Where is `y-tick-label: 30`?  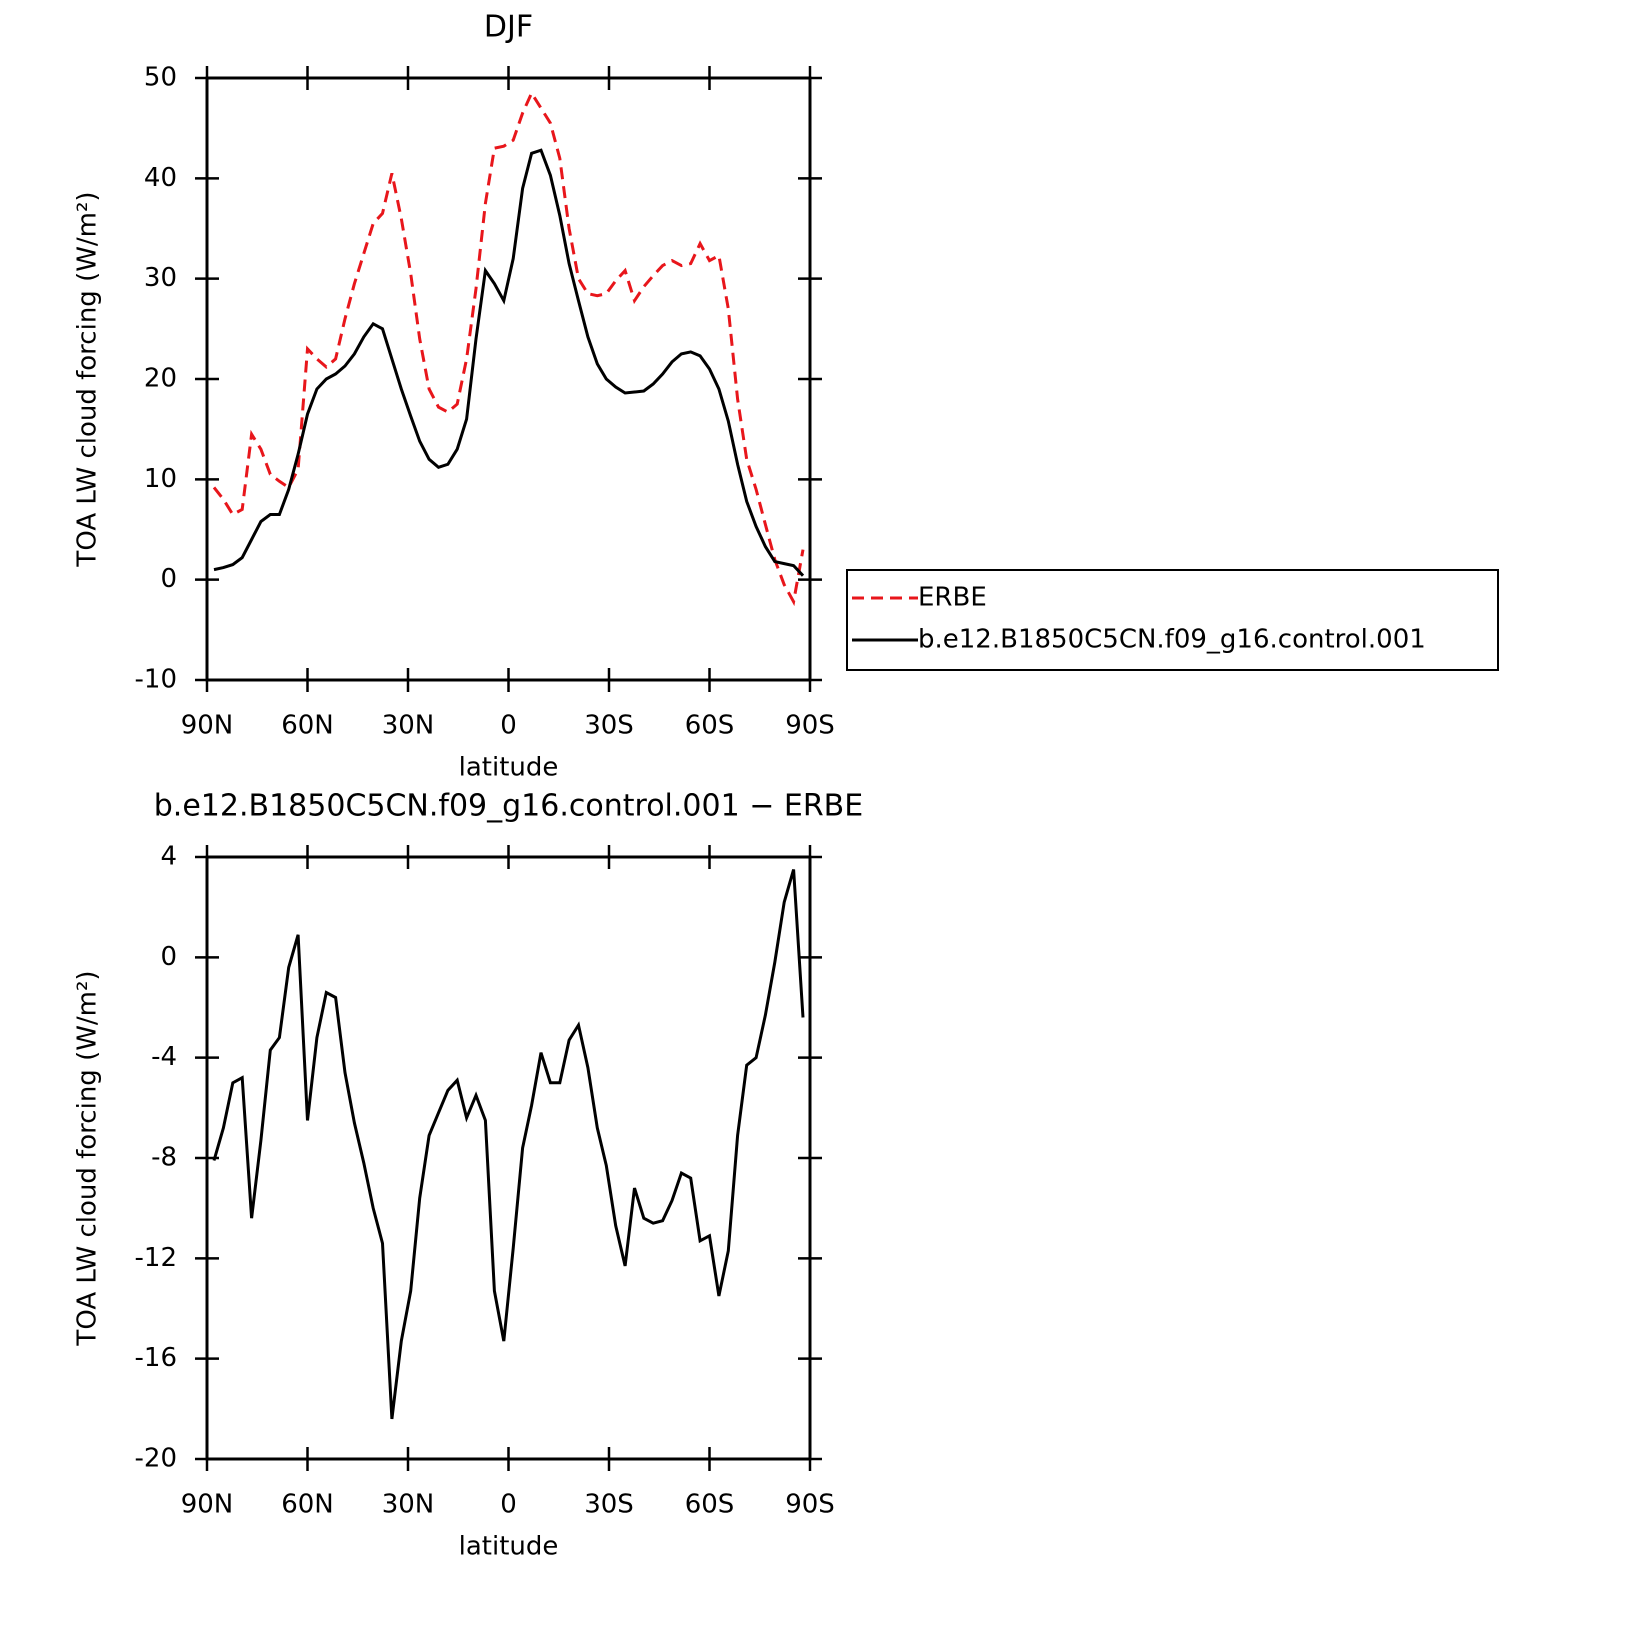 y-tick-label: 30 is located at coordinates (160, 278).